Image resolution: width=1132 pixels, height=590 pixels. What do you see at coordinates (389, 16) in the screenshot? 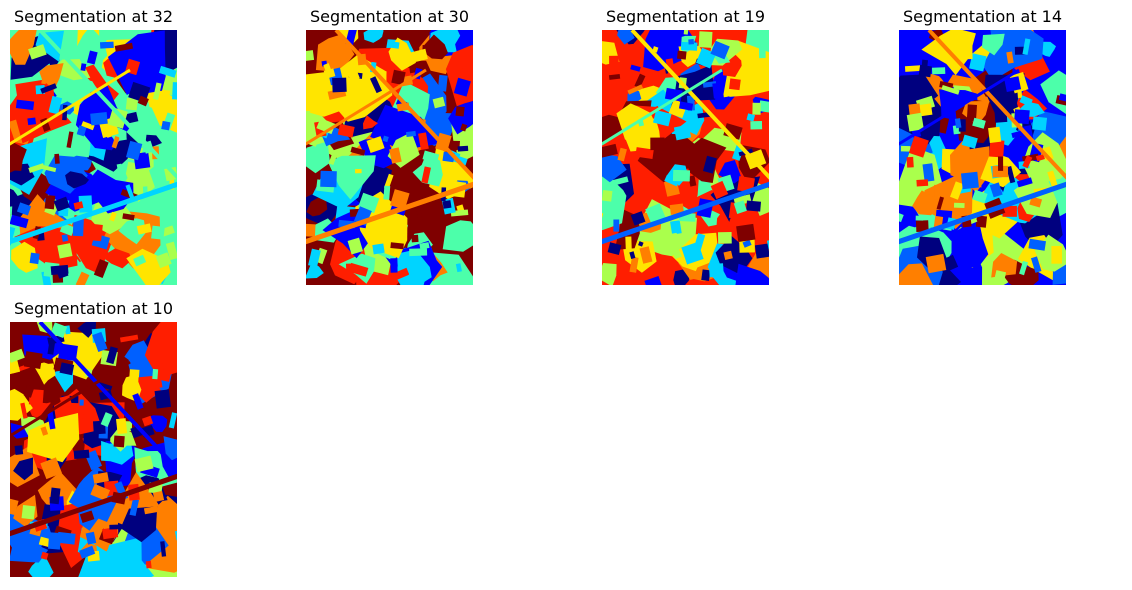
I see `panel-title: Segmentation at 30` at bounding box center [389, 16].